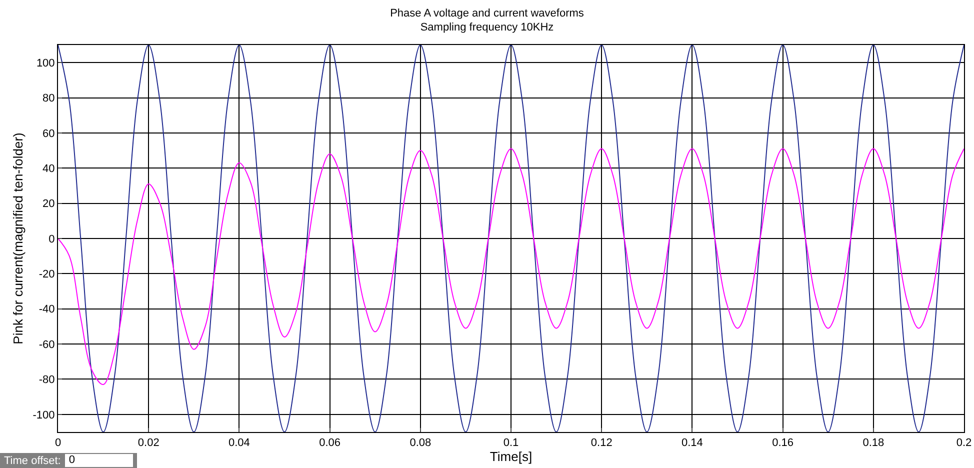  What do you see at coordinates (421, 443) in the screenshot?
I see `x-tick-label: 0.08` at bounding box center [421, 443].